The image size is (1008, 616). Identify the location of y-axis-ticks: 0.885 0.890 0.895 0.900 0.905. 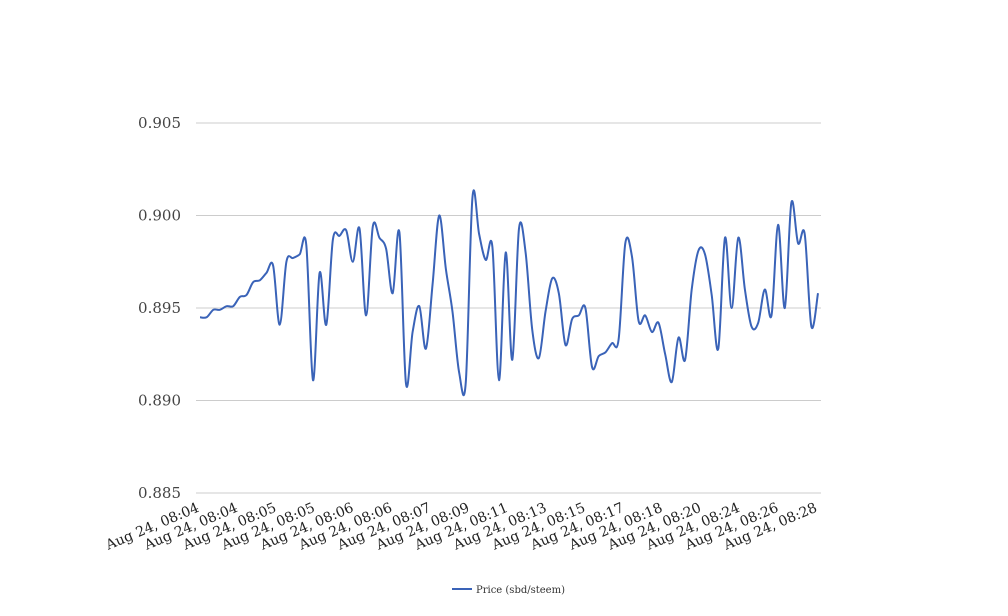
(159, 308).